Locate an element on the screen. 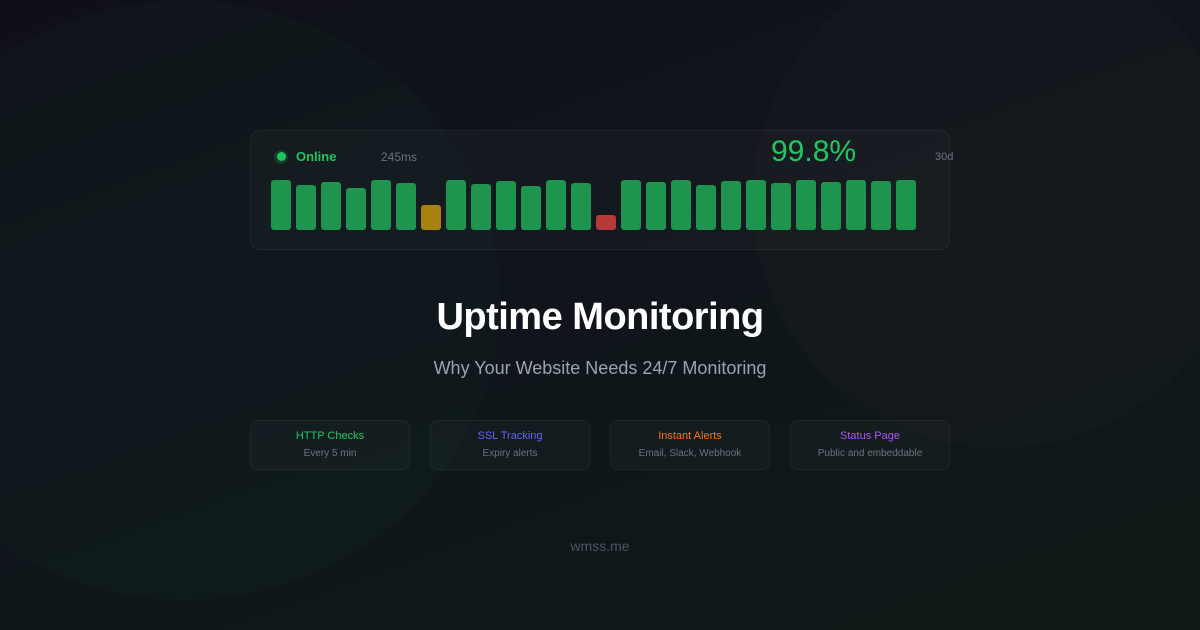 The height and width of the screenshot is (630, 1200). feature-card-http-checks: HTTP Checks Every 5 min is located at coordinates (330, 445).